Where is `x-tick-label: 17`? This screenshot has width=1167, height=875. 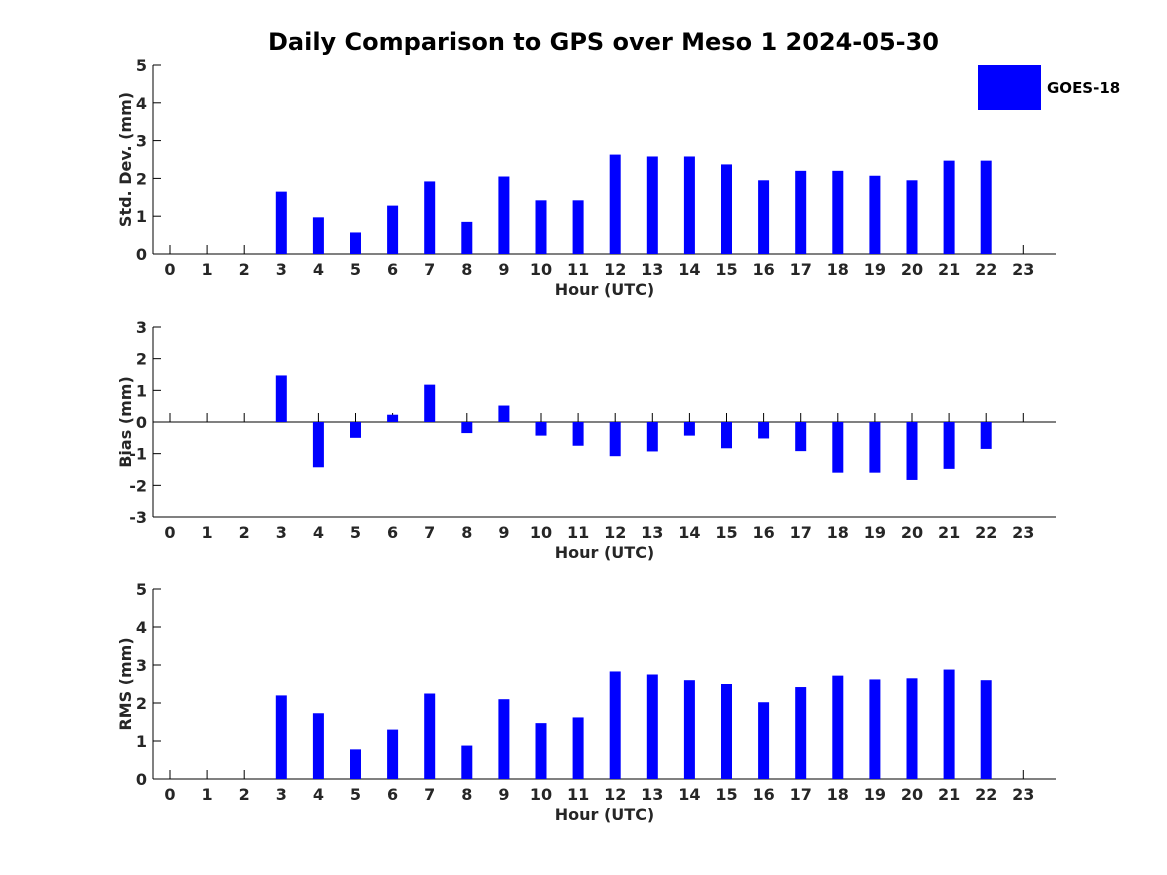
x-tick-label: 17 is located at coordinates (801, 532).